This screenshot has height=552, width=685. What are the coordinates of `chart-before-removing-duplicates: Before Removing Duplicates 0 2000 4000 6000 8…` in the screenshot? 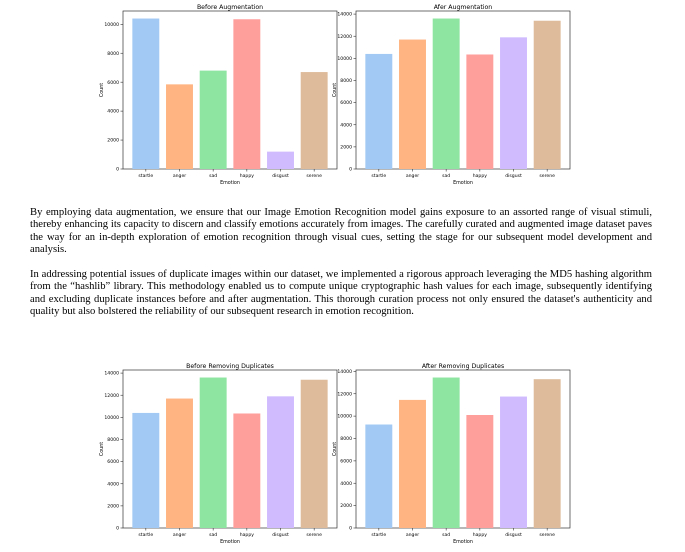 It's located at (220, 455).